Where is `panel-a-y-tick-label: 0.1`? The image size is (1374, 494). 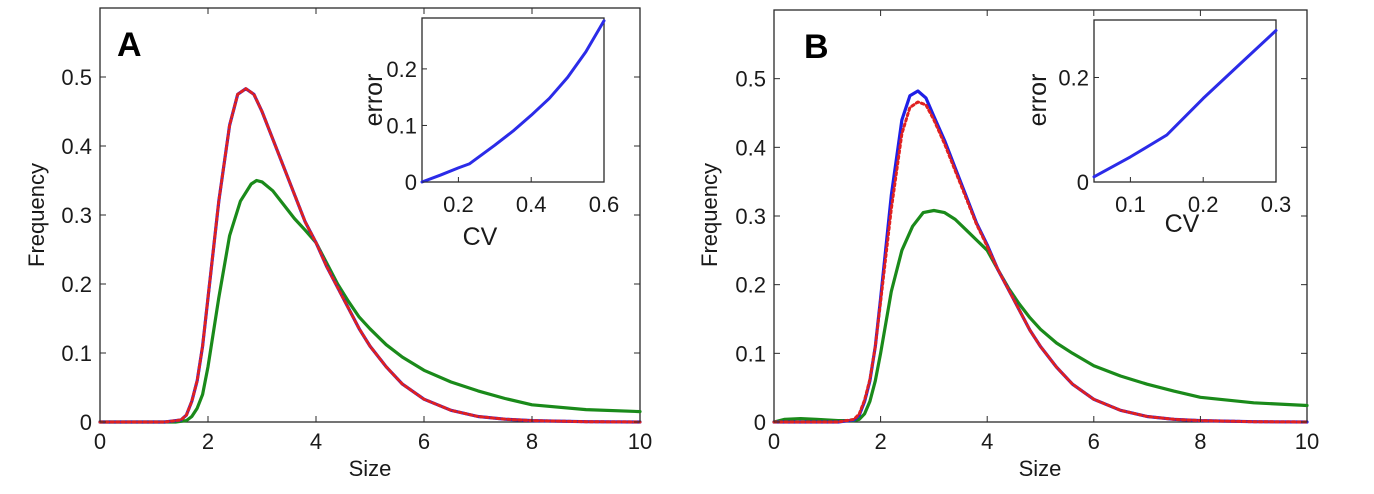
panel-a-y-tick-label: 0.1 is located at coordinates (76, 353).